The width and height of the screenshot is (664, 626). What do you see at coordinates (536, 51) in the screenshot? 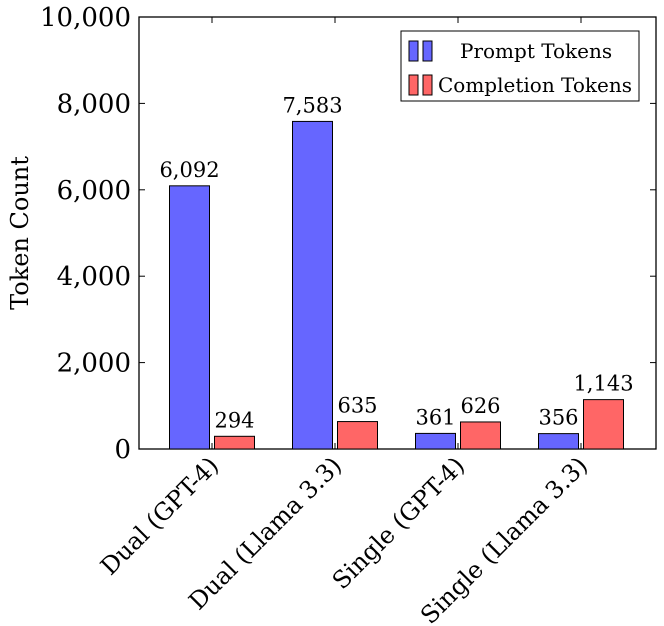
I see `legend-label: Prompt Tokens` at bounding box center [536, 51].